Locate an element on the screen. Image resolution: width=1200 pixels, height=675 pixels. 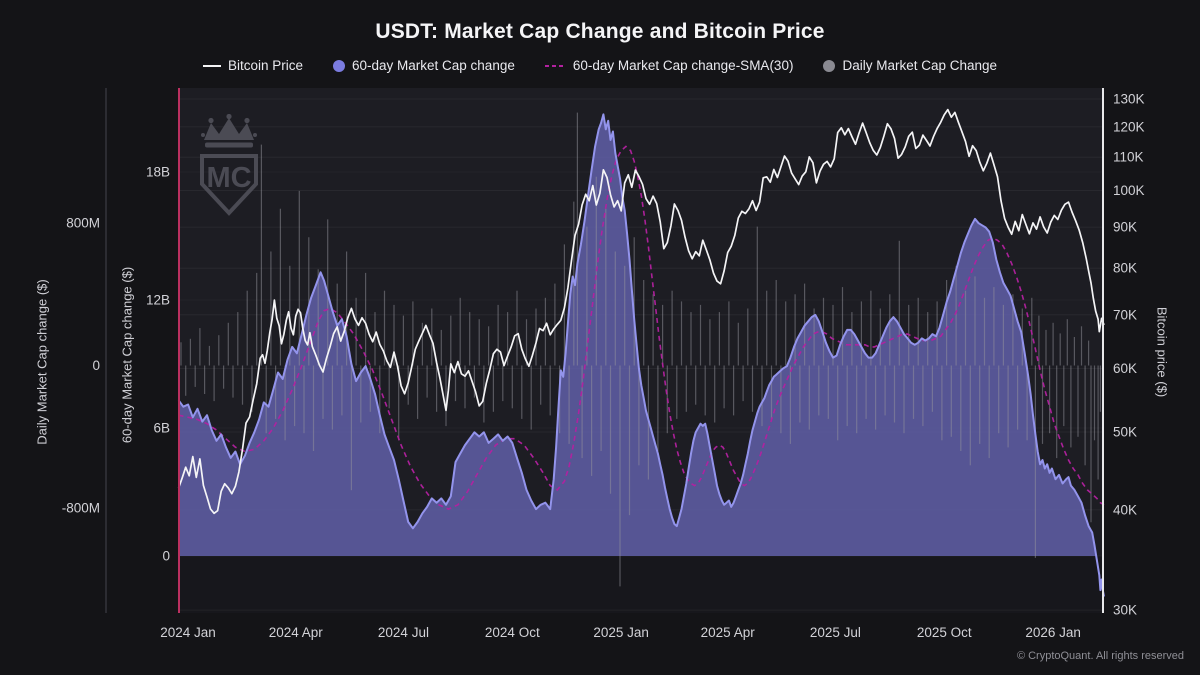
price-tick-label: 120K is located at coordinates (1129, 126).